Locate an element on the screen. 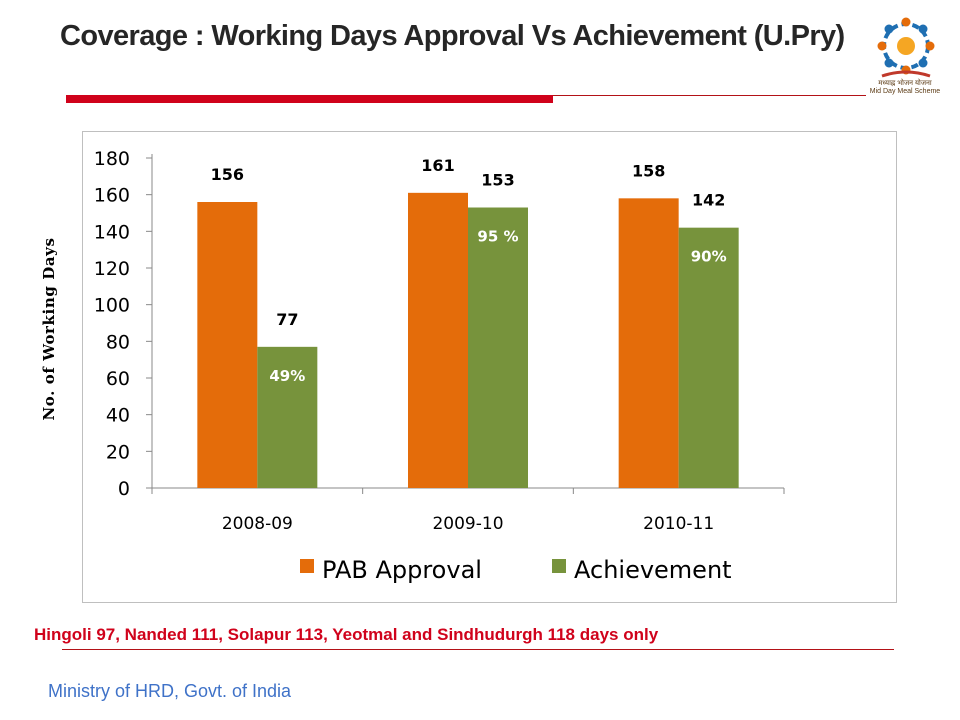 Image resolution: width=960 pixels, height=720 pixels. data-label: 158 is located at coordinates (648, 170).